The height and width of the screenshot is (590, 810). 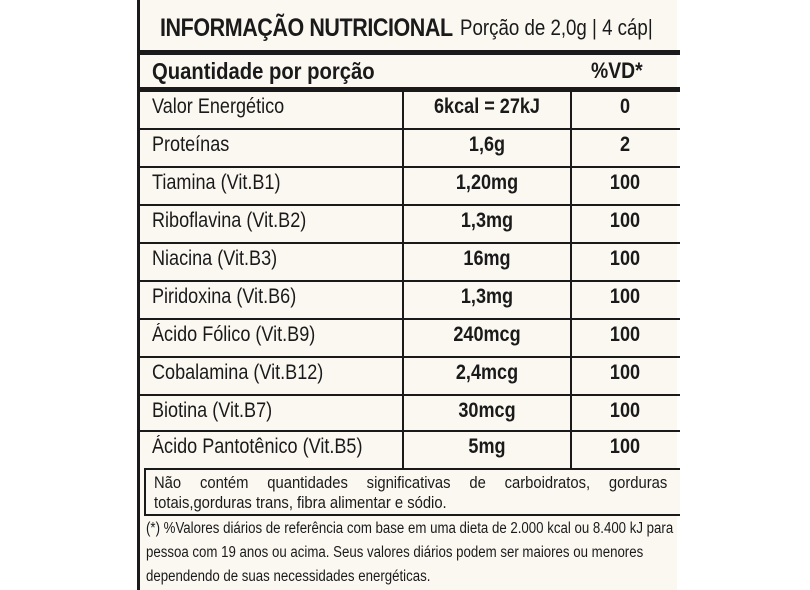 I want to click on quantity-per-portion-heading: Quantidade por porção, so click(x=263, y=71).